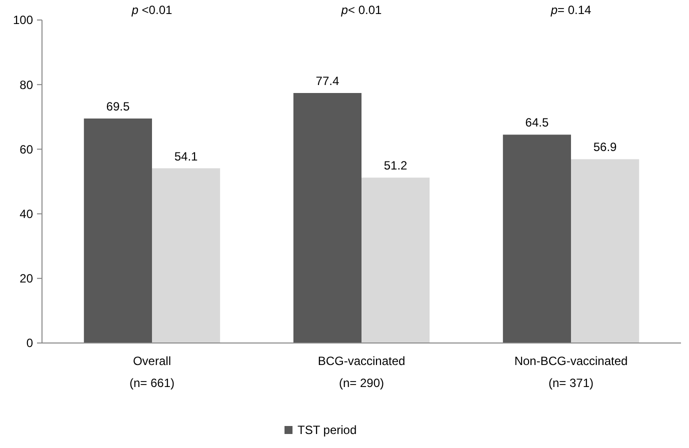 Image resolution: width=689 pixels, height=448 pixels. Describe the element at coordinates (152, 372) in the screenshot. I see `x-tick-label: Overall (n= 661)` at that location.